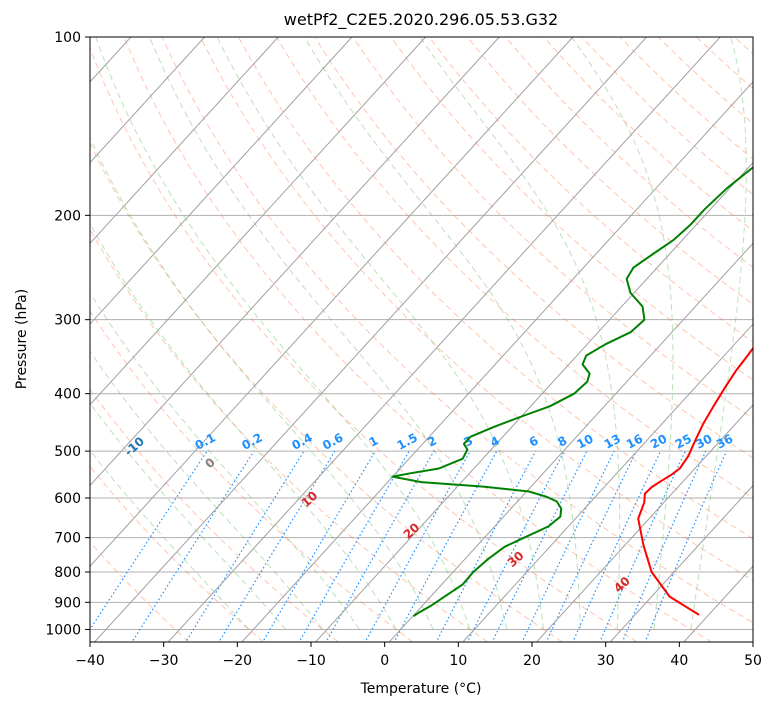  What do you see at coordinates (421, 20) in the screenshot?
I see `chart-title: wetPf2_C2E5.2020.296.05.53.G32` at bounding box center [421, 20].